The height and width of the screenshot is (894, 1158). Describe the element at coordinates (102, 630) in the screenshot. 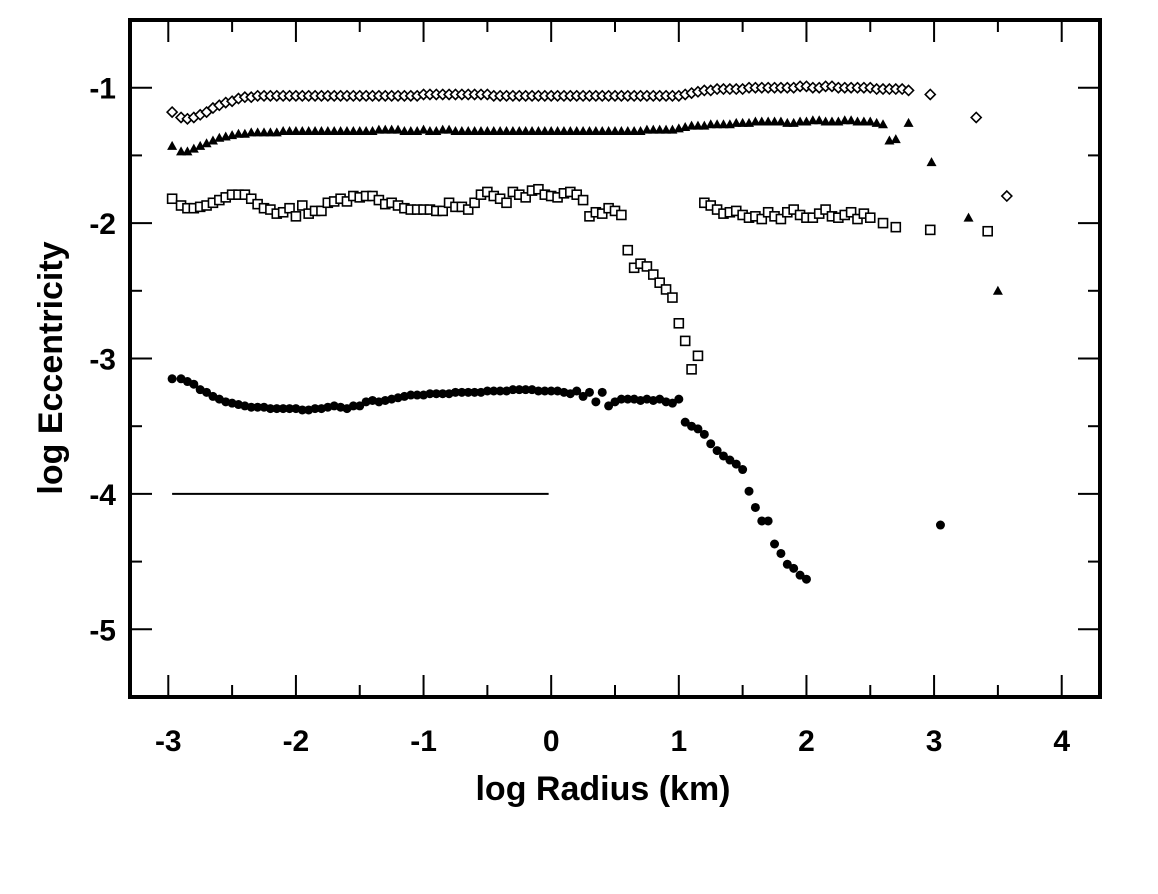

I see `y-tick-label: -5` at that location.